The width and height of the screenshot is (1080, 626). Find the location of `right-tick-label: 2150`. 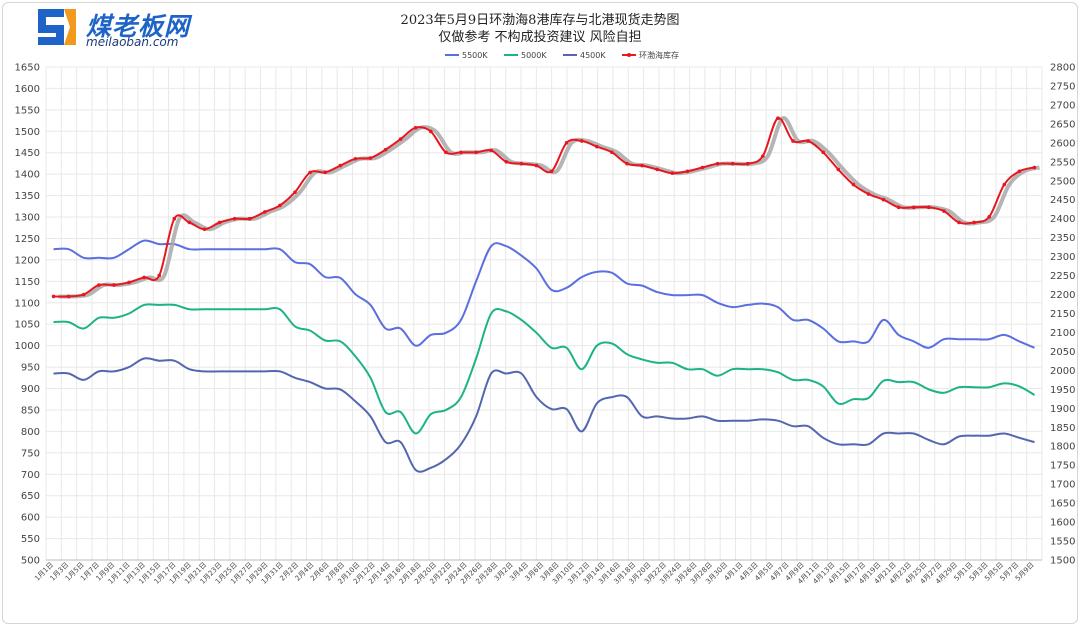

right-tick-label: 2150 is located at coordinates (1062, 314).